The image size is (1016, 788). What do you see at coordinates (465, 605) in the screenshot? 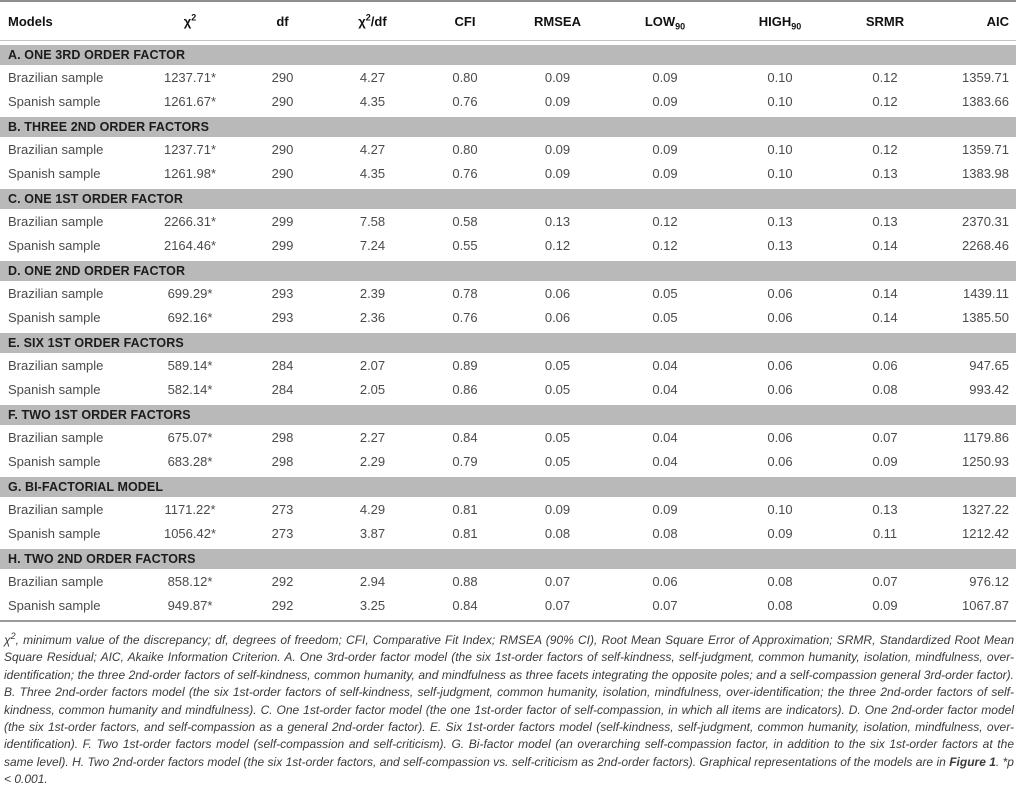
I see `cell-cfi: 0.84` at bounding box center [465, 605].